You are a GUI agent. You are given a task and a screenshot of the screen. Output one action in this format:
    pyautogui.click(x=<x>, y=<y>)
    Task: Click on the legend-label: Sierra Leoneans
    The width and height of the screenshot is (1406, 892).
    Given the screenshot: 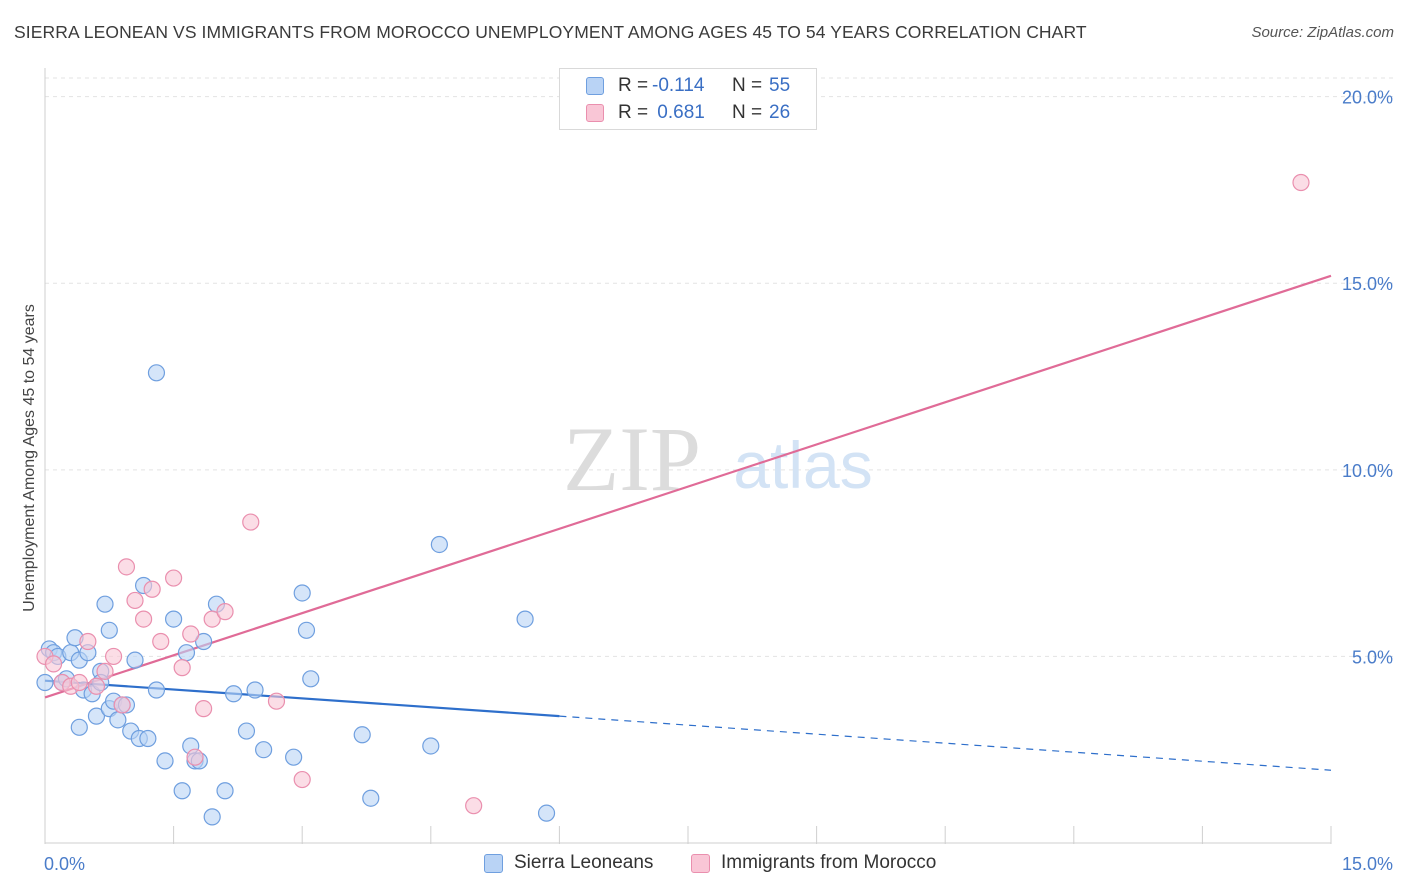 What is the action you would take?
    pyautogui.click(x=584, y=862)
    